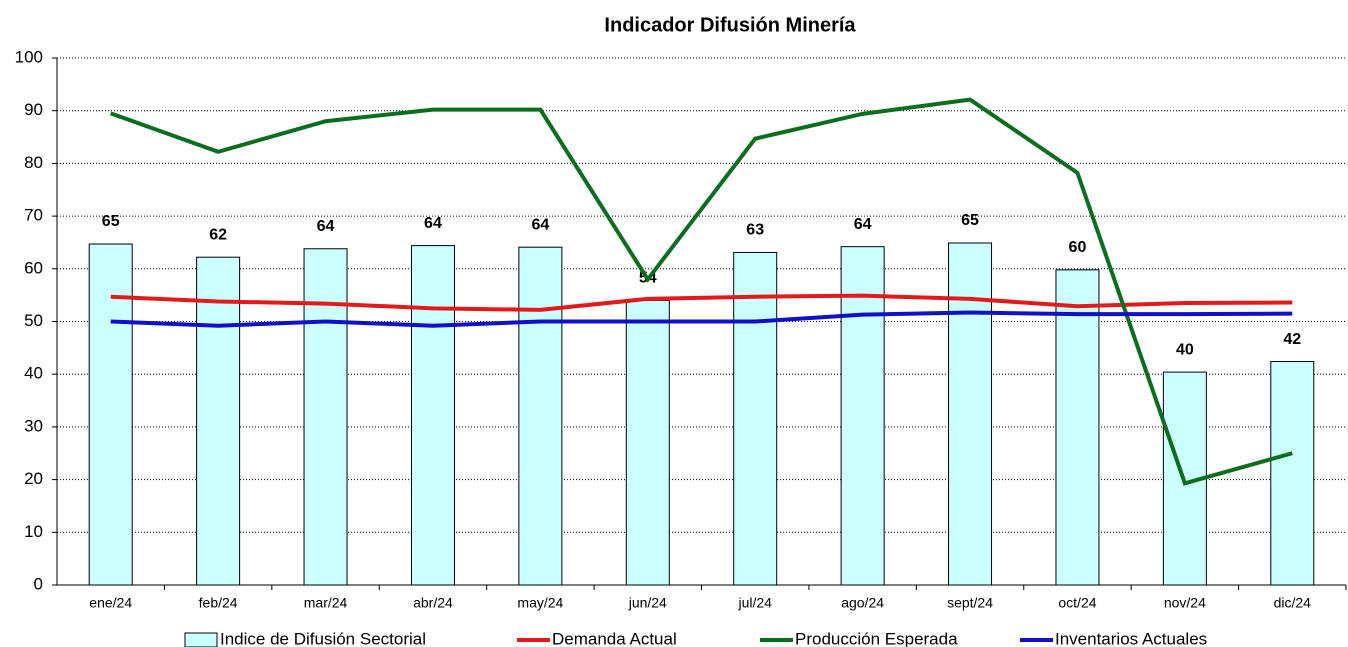 This screenshot has width=1348, height=647. Describe the element at coordinates (33, 531) in the screenshot. I see `y-tick-label: 10` at that location.